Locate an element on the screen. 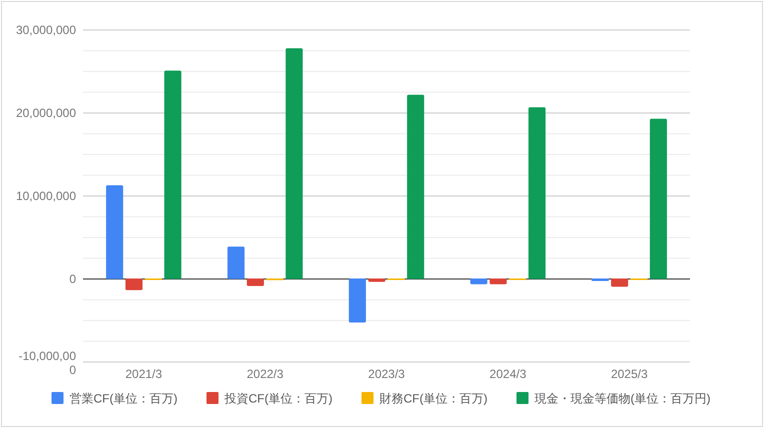 This screenshot has width=764, height=428. y-tick-label: -10,000,000 is located at coordinates (47, 363).